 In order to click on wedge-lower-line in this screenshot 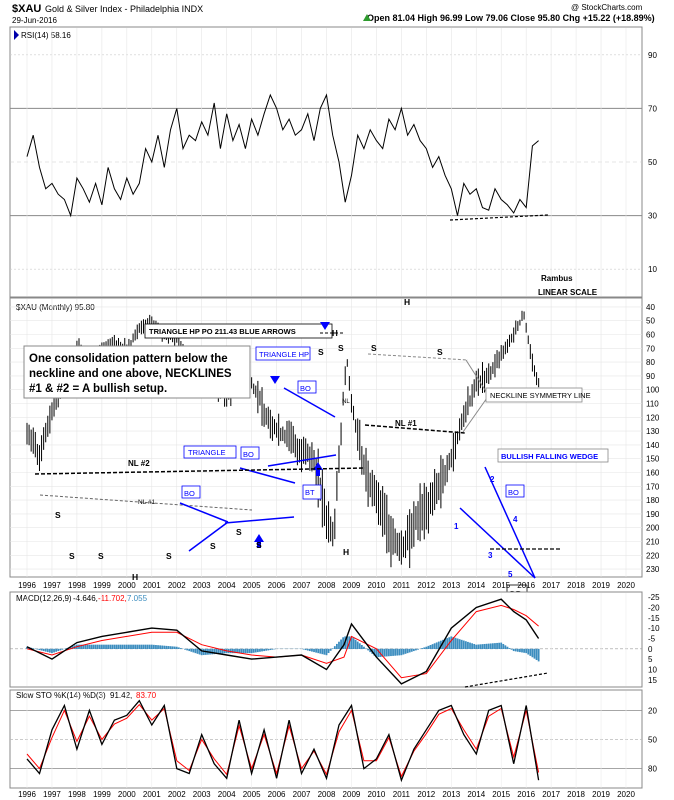, I will do `click(497, 543)`.